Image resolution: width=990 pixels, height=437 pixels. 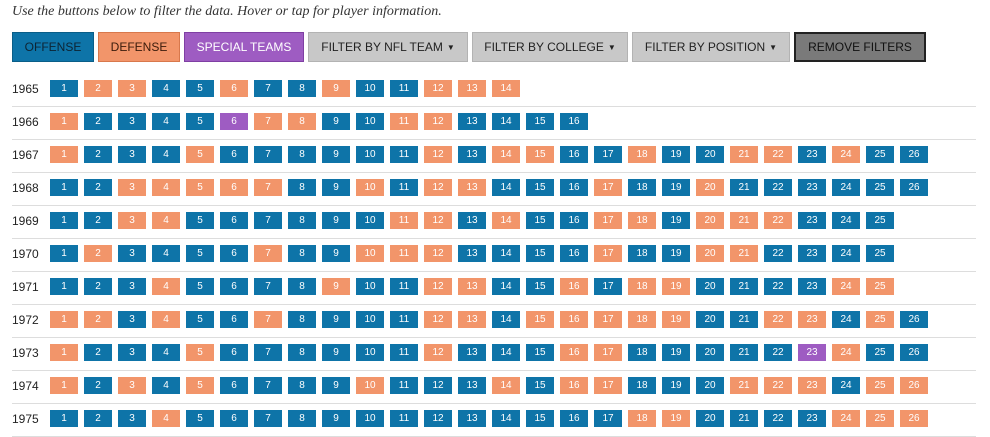 What do you see at coordinates (540, 154) in the screenshot?
I see `draft-pick-defense: 15` at bounding box center [540, 154].